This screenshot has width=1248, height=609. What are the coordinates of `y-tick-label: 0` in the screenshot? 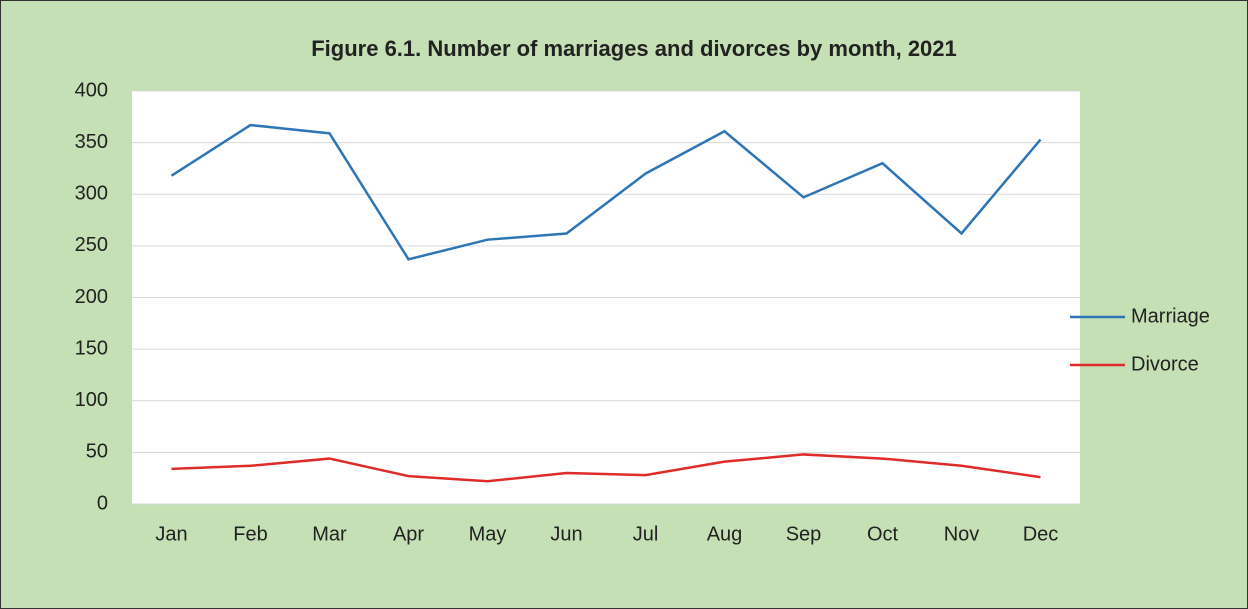 It's located at (102, 503).